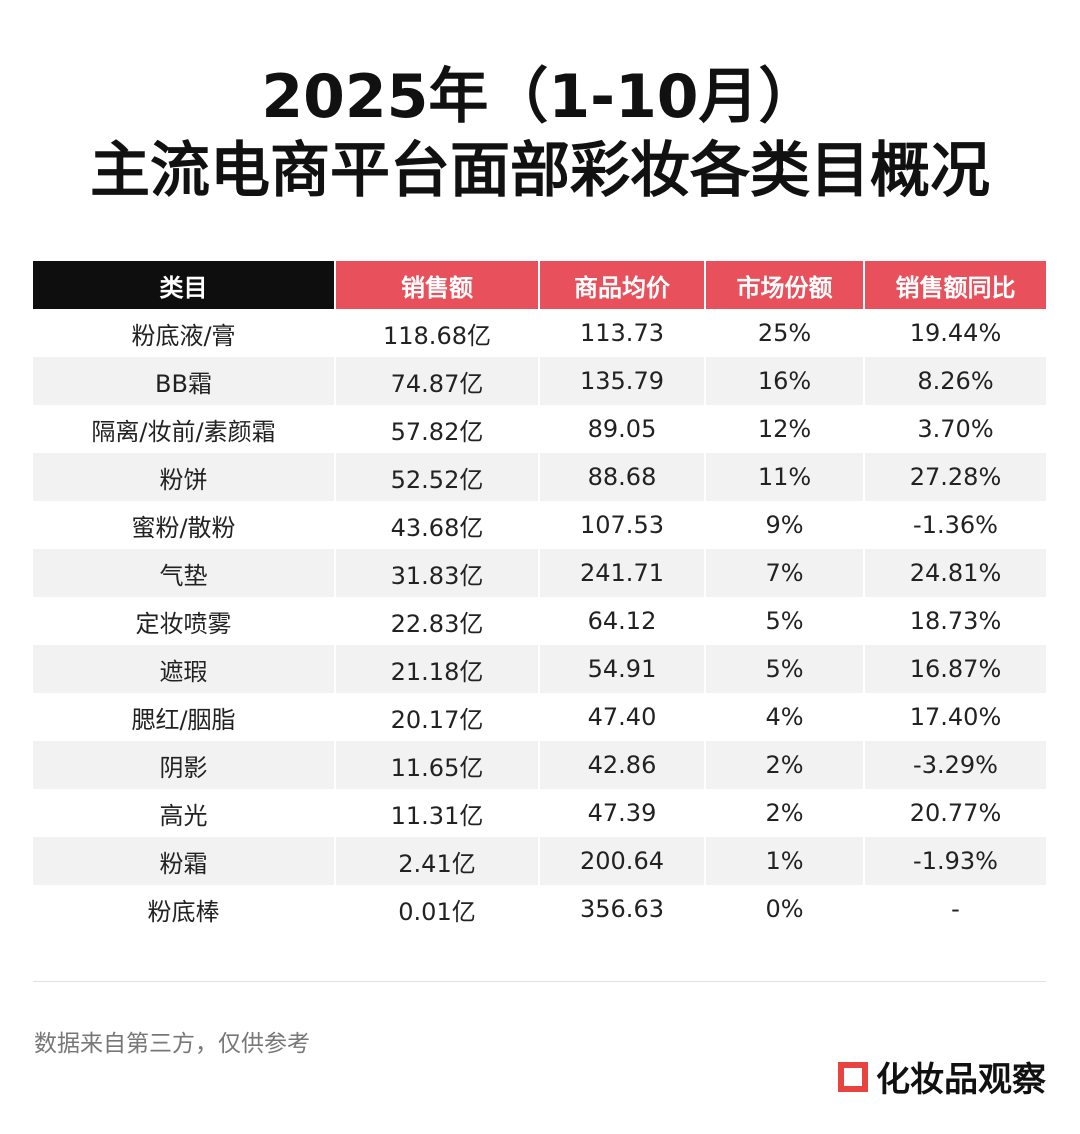 The height and width of the screenshot is (1134, 1080). Describe the element at coordinates (954, 909) in the screenshot. I see `cell-sales-yoy: -` at that location.